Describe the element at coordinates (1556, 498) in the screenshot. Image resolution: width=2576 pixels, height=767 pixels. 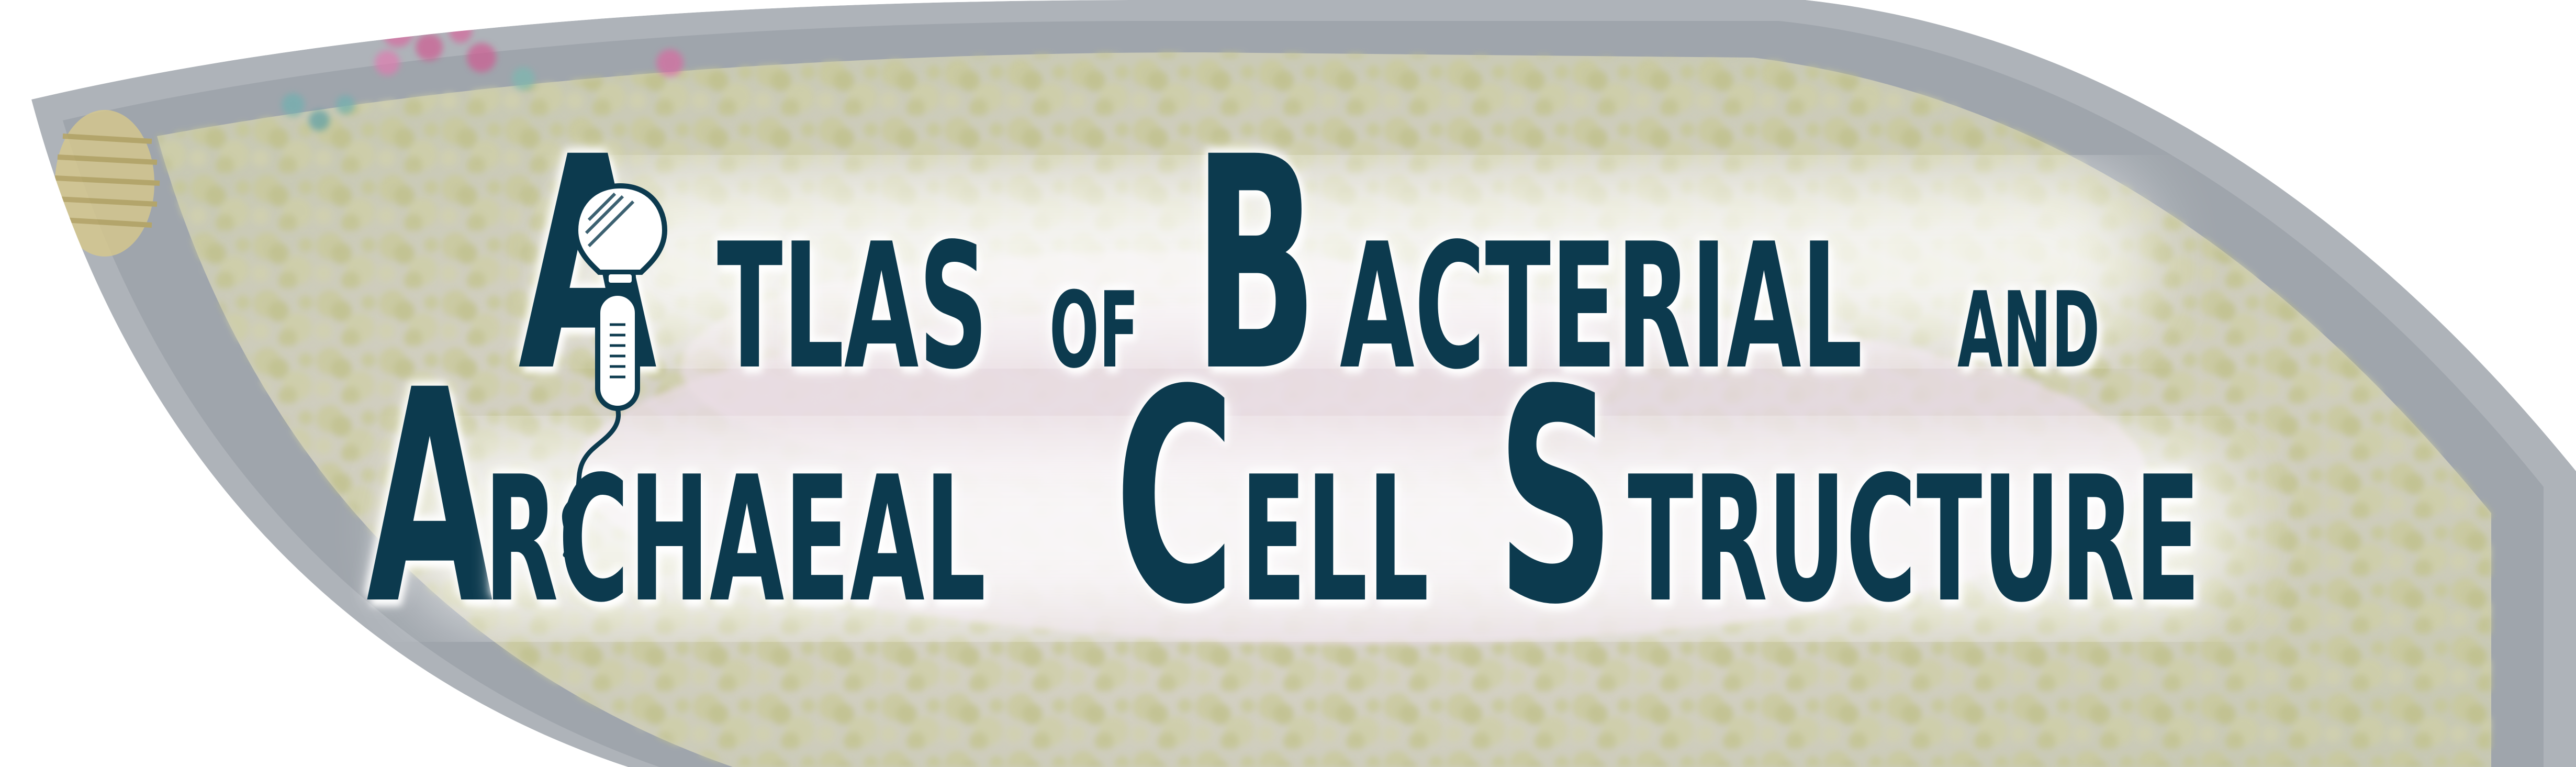
I see `title-word-structure-cap: S` at that location.